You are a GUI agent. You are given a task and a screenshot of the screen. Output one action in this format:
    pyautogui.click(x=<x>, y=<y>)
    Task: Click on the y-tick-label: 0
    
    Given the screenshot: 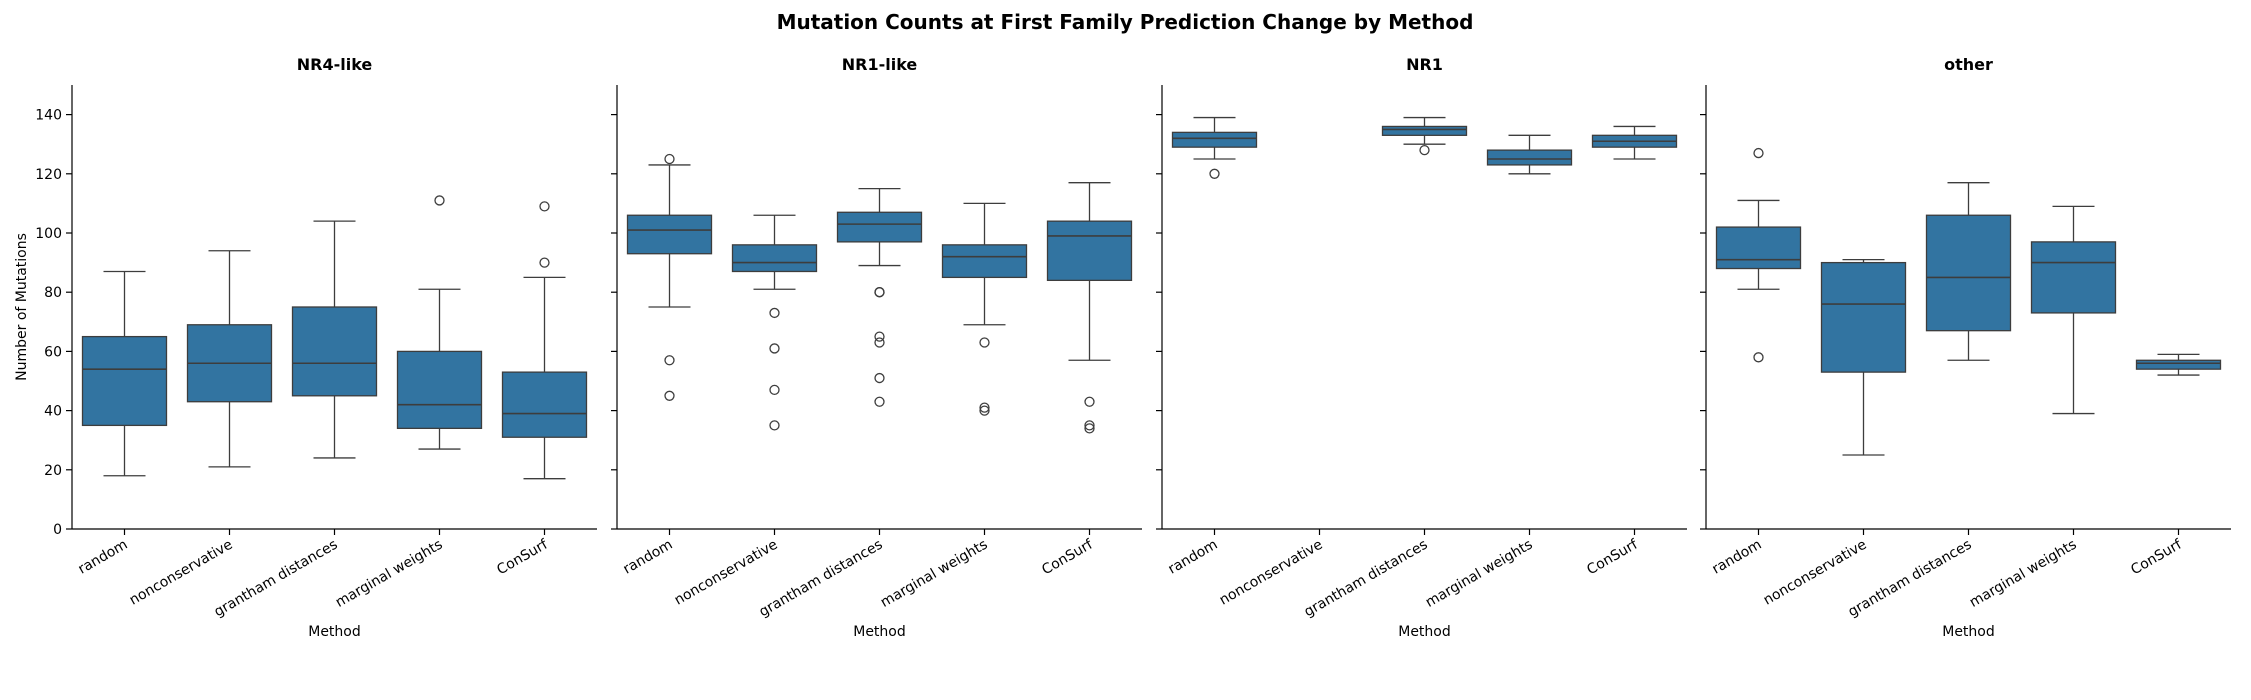 What is the action you would take?
    pyautogui.click(x=57, y=530)
    